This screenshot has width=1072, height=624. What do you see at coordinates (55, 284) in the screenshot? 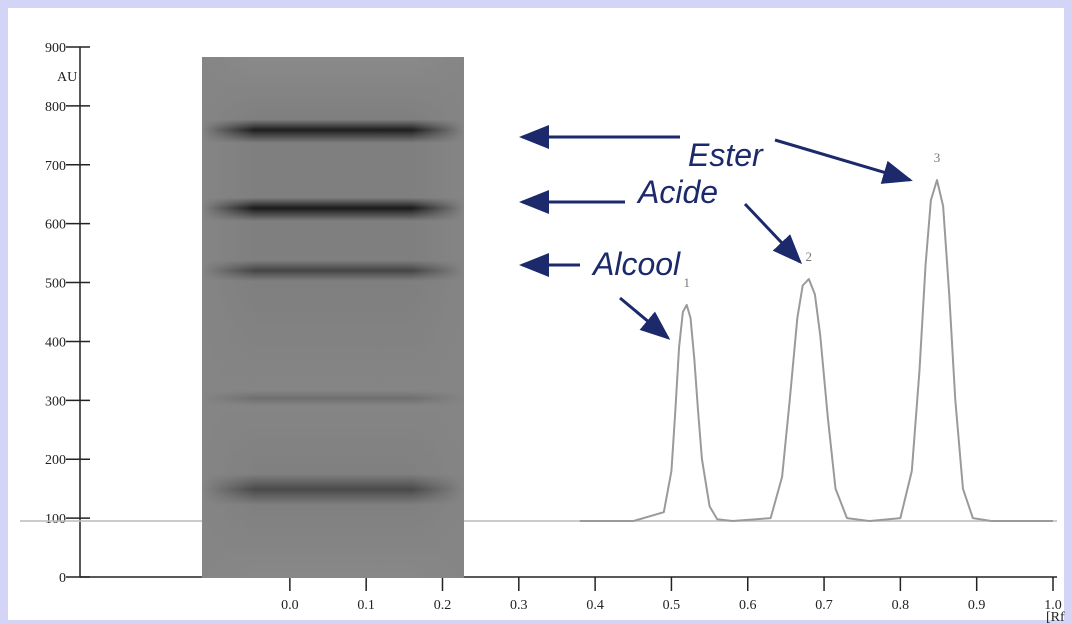
I see `y-tick-label: 500` at bounding box center [55, 284].